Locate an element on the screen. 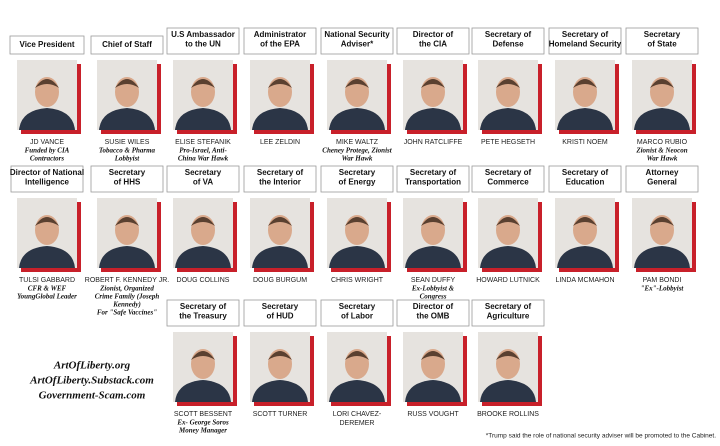 This screenshot has width=720, height=446. website: Government-Scam.com is located at coordinates (92, 396).